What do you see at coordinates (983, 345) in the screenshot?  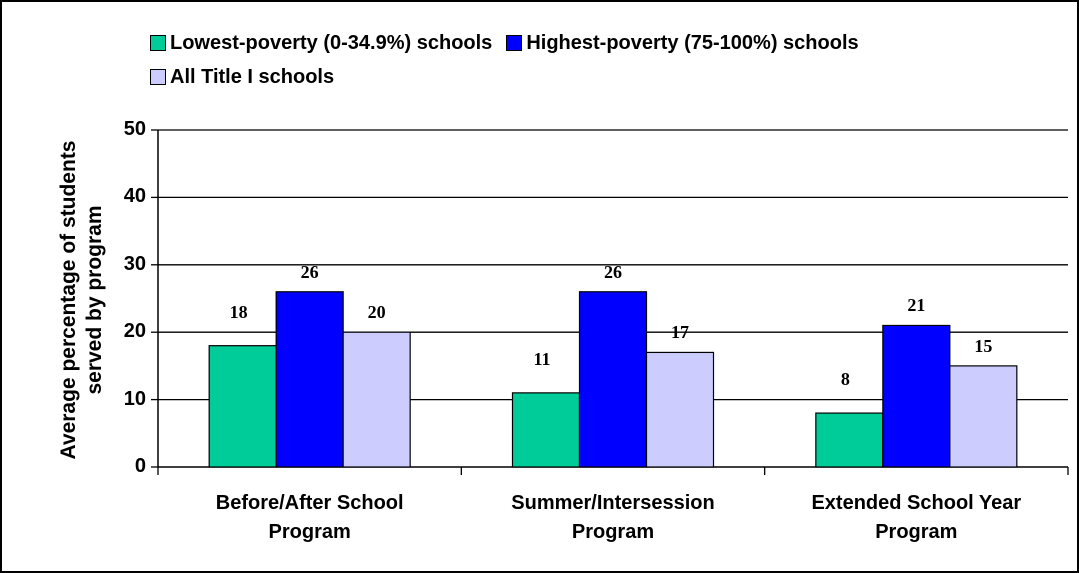 I see `data-label-all-title-i-2: 15` at bounding box center [983, 345].